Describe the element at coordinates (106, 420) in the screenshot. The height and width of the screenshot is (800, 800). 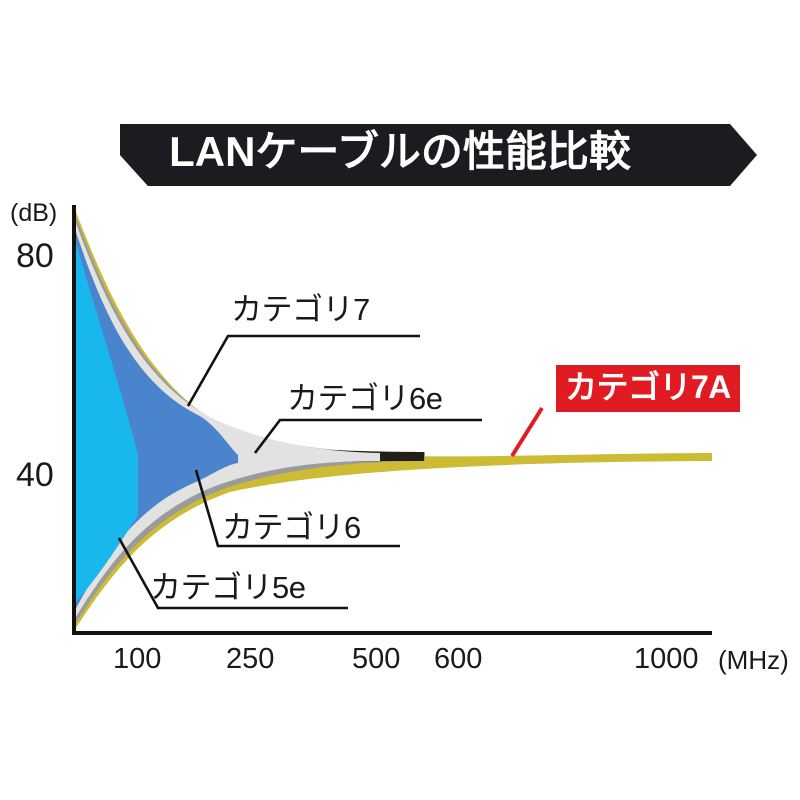
I see `band-cat5e` at that location.